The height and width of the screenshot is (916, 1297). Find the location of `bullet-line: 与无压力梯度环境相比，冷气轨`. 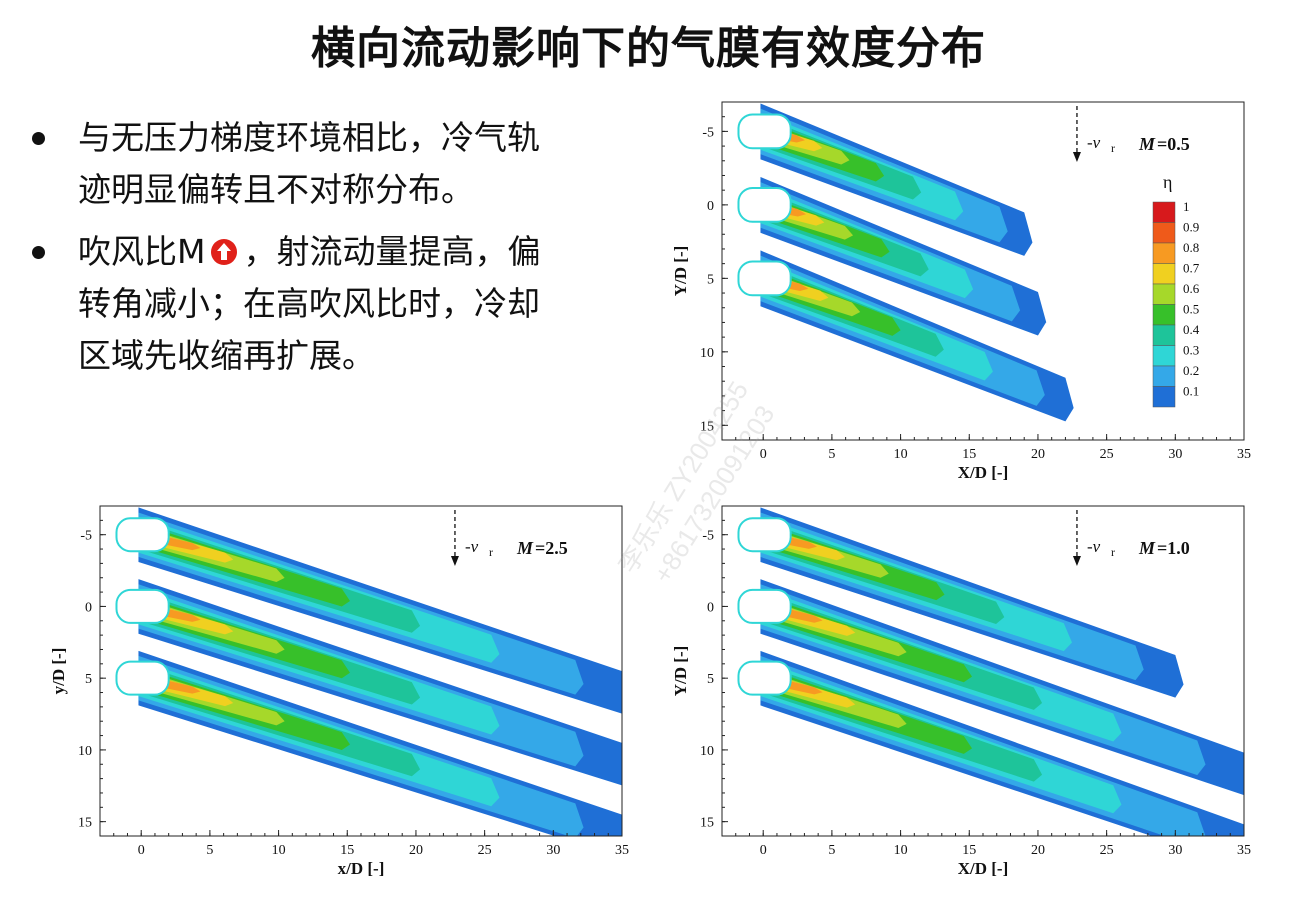

bullet-line: 与无压力梯度环境相比，冷气轨 is located at coordinates (309, 137).